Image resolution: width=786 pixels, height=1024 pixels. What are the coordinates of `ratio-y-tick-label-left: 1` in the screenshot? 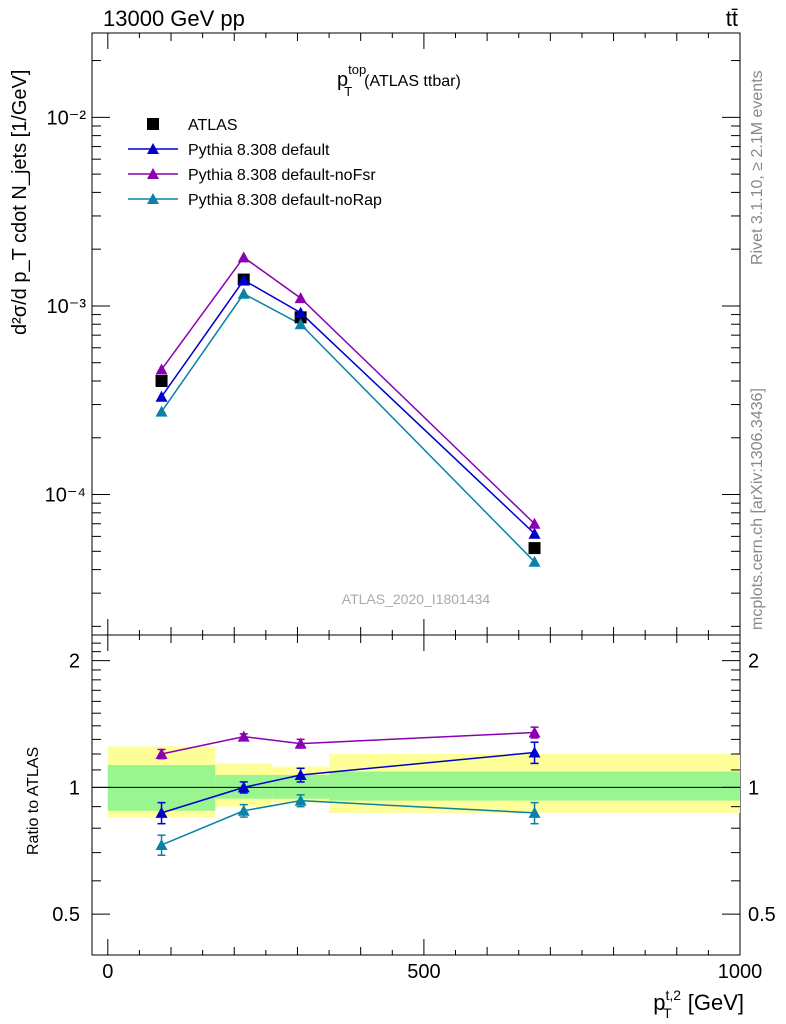 It's located at (74, 788).